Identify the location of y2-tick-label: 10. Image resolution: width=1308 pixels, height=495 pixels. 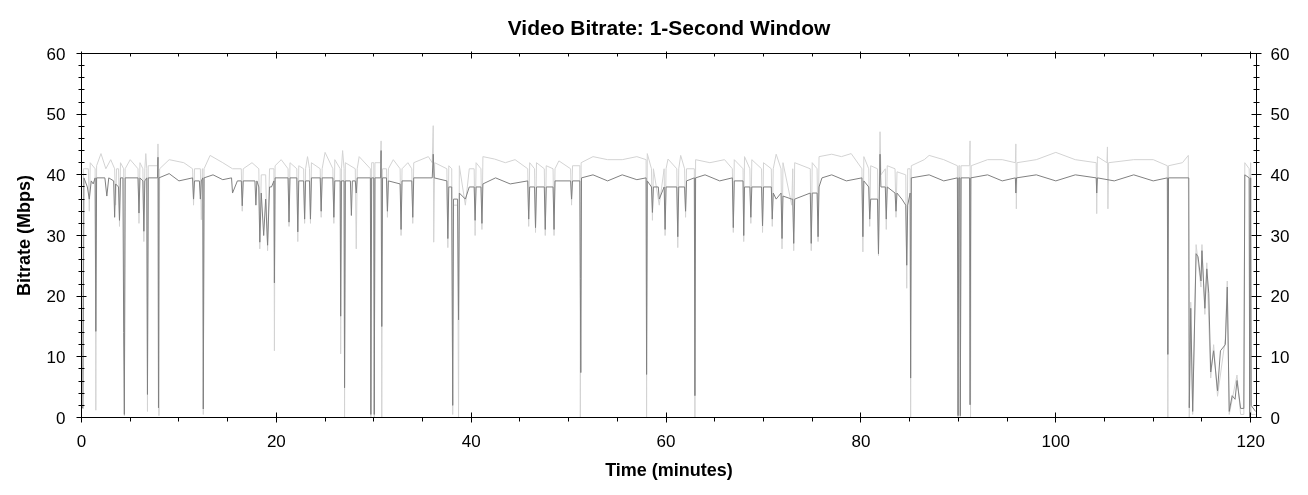
(1280, 357).